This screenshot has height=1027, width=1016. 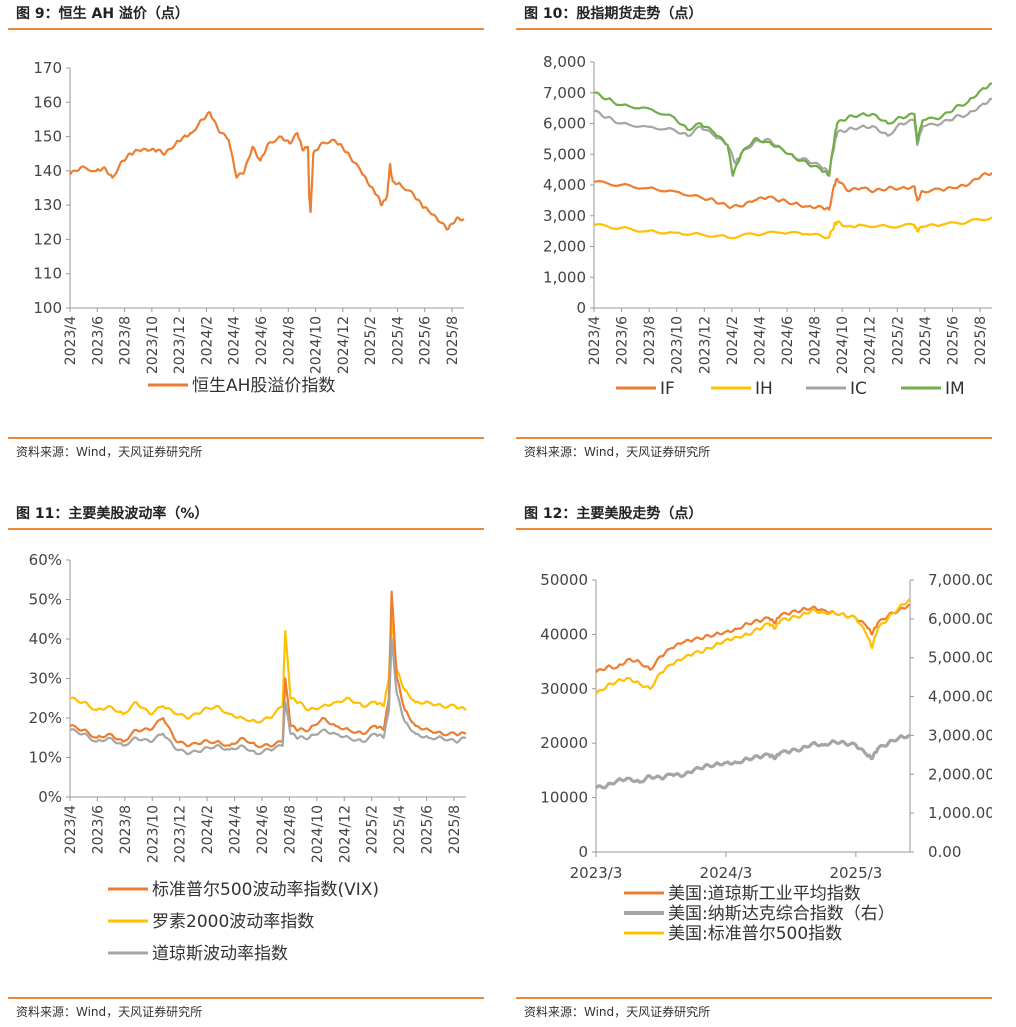 What do you see at coordinates (596, 873) in the screenshot?
I see `x-tick-label: 2023/3` at bounding box center [596, 873].